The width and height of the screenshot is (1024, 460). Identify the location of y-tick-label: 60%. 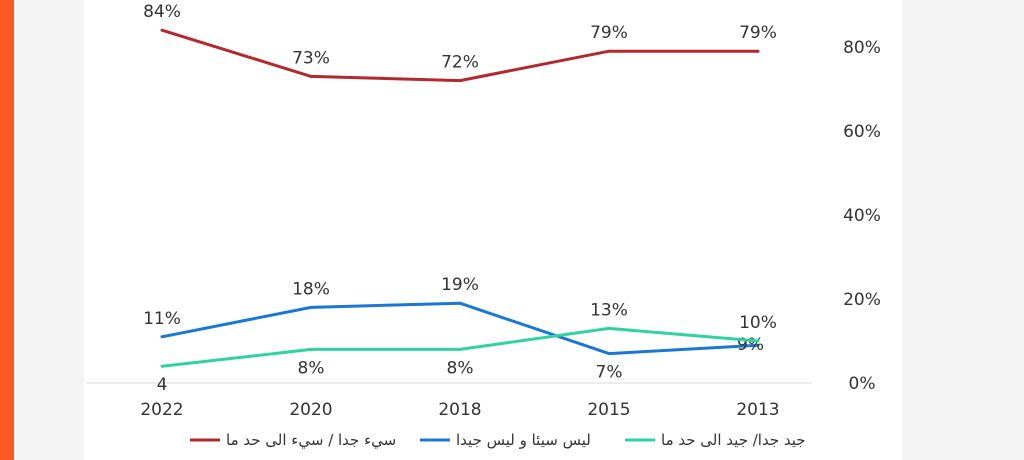
(862, 132).